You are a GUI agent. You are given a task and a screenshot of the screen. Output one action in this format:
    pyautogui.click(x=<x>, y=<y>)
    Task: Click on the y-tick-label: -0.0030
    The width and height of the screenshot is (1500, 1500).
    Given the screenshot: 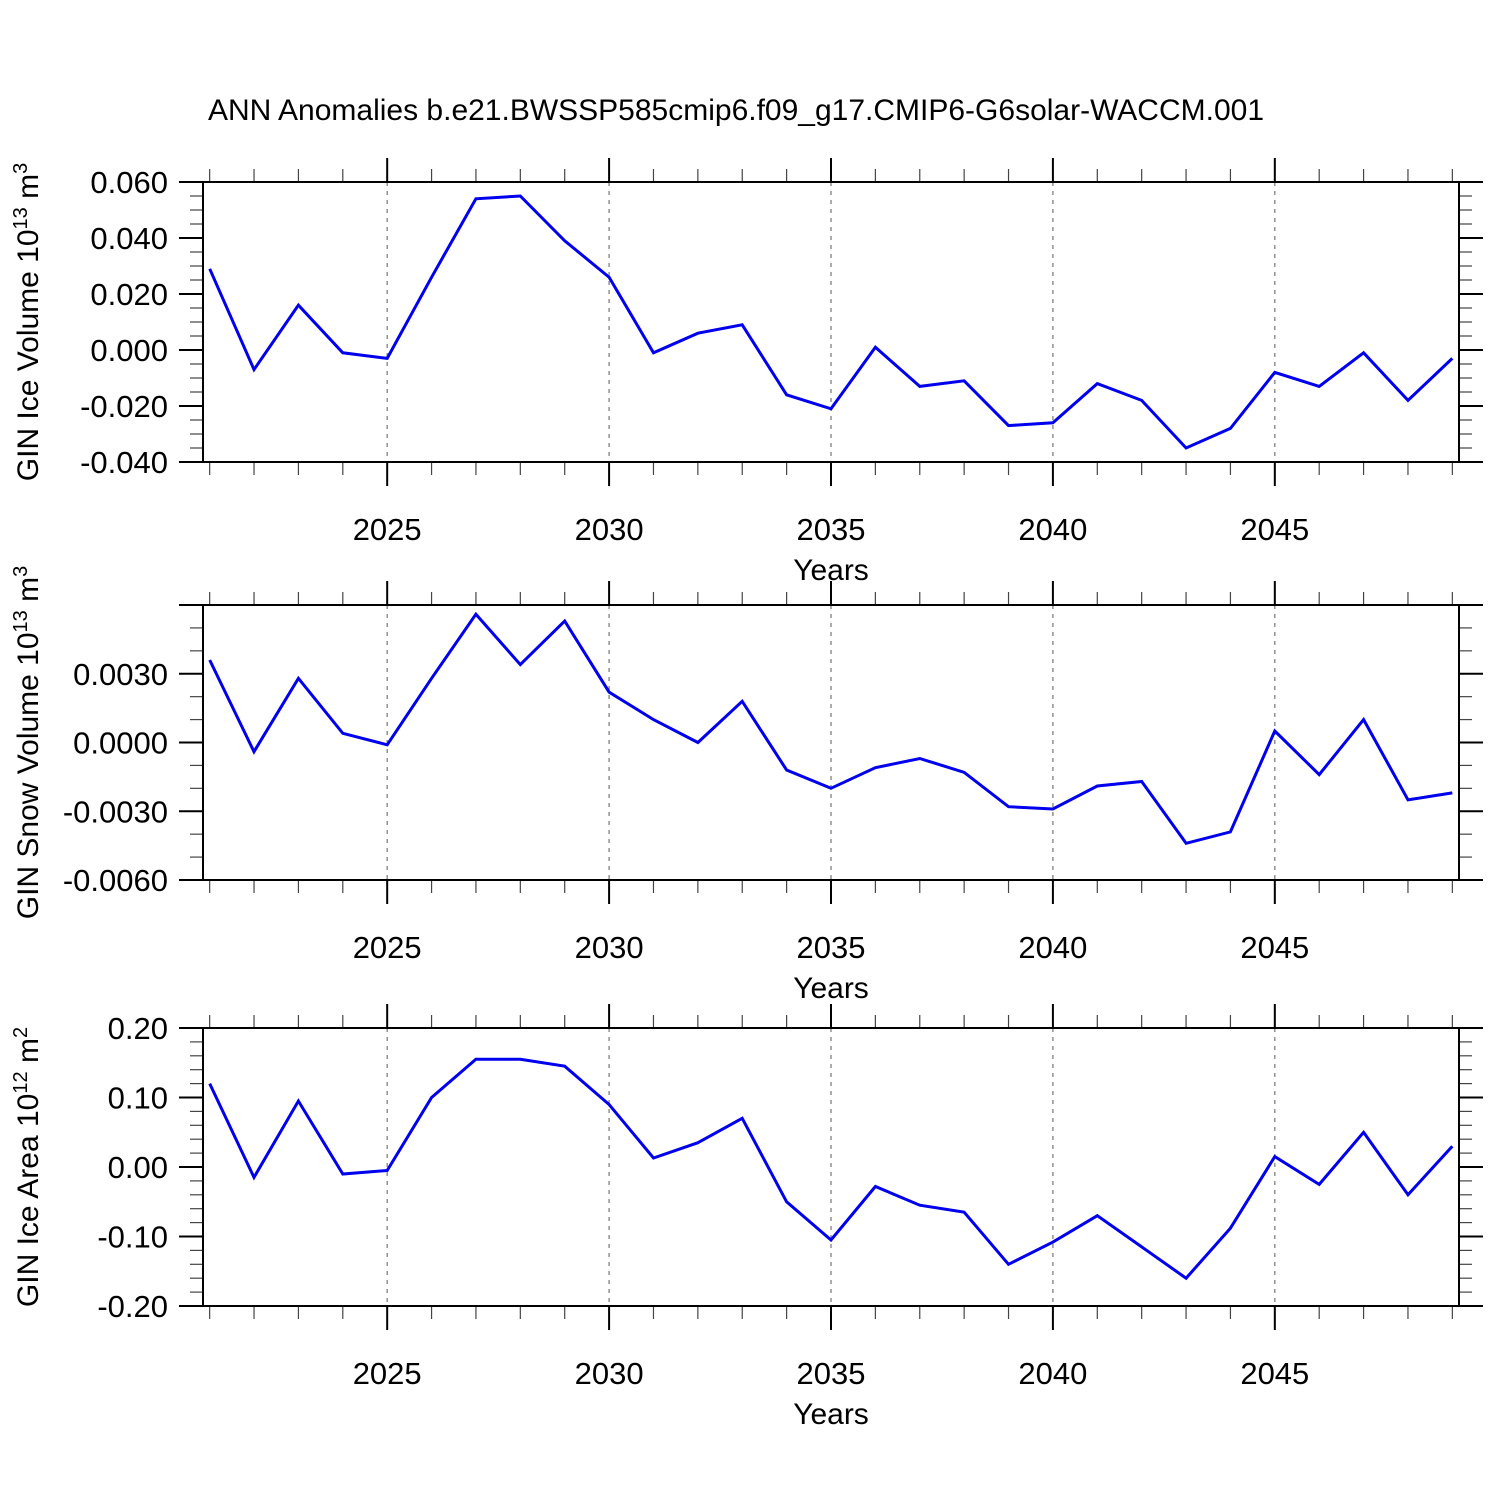 What is the action you would take?
    pyautogui.click(x=115, y=811)
    